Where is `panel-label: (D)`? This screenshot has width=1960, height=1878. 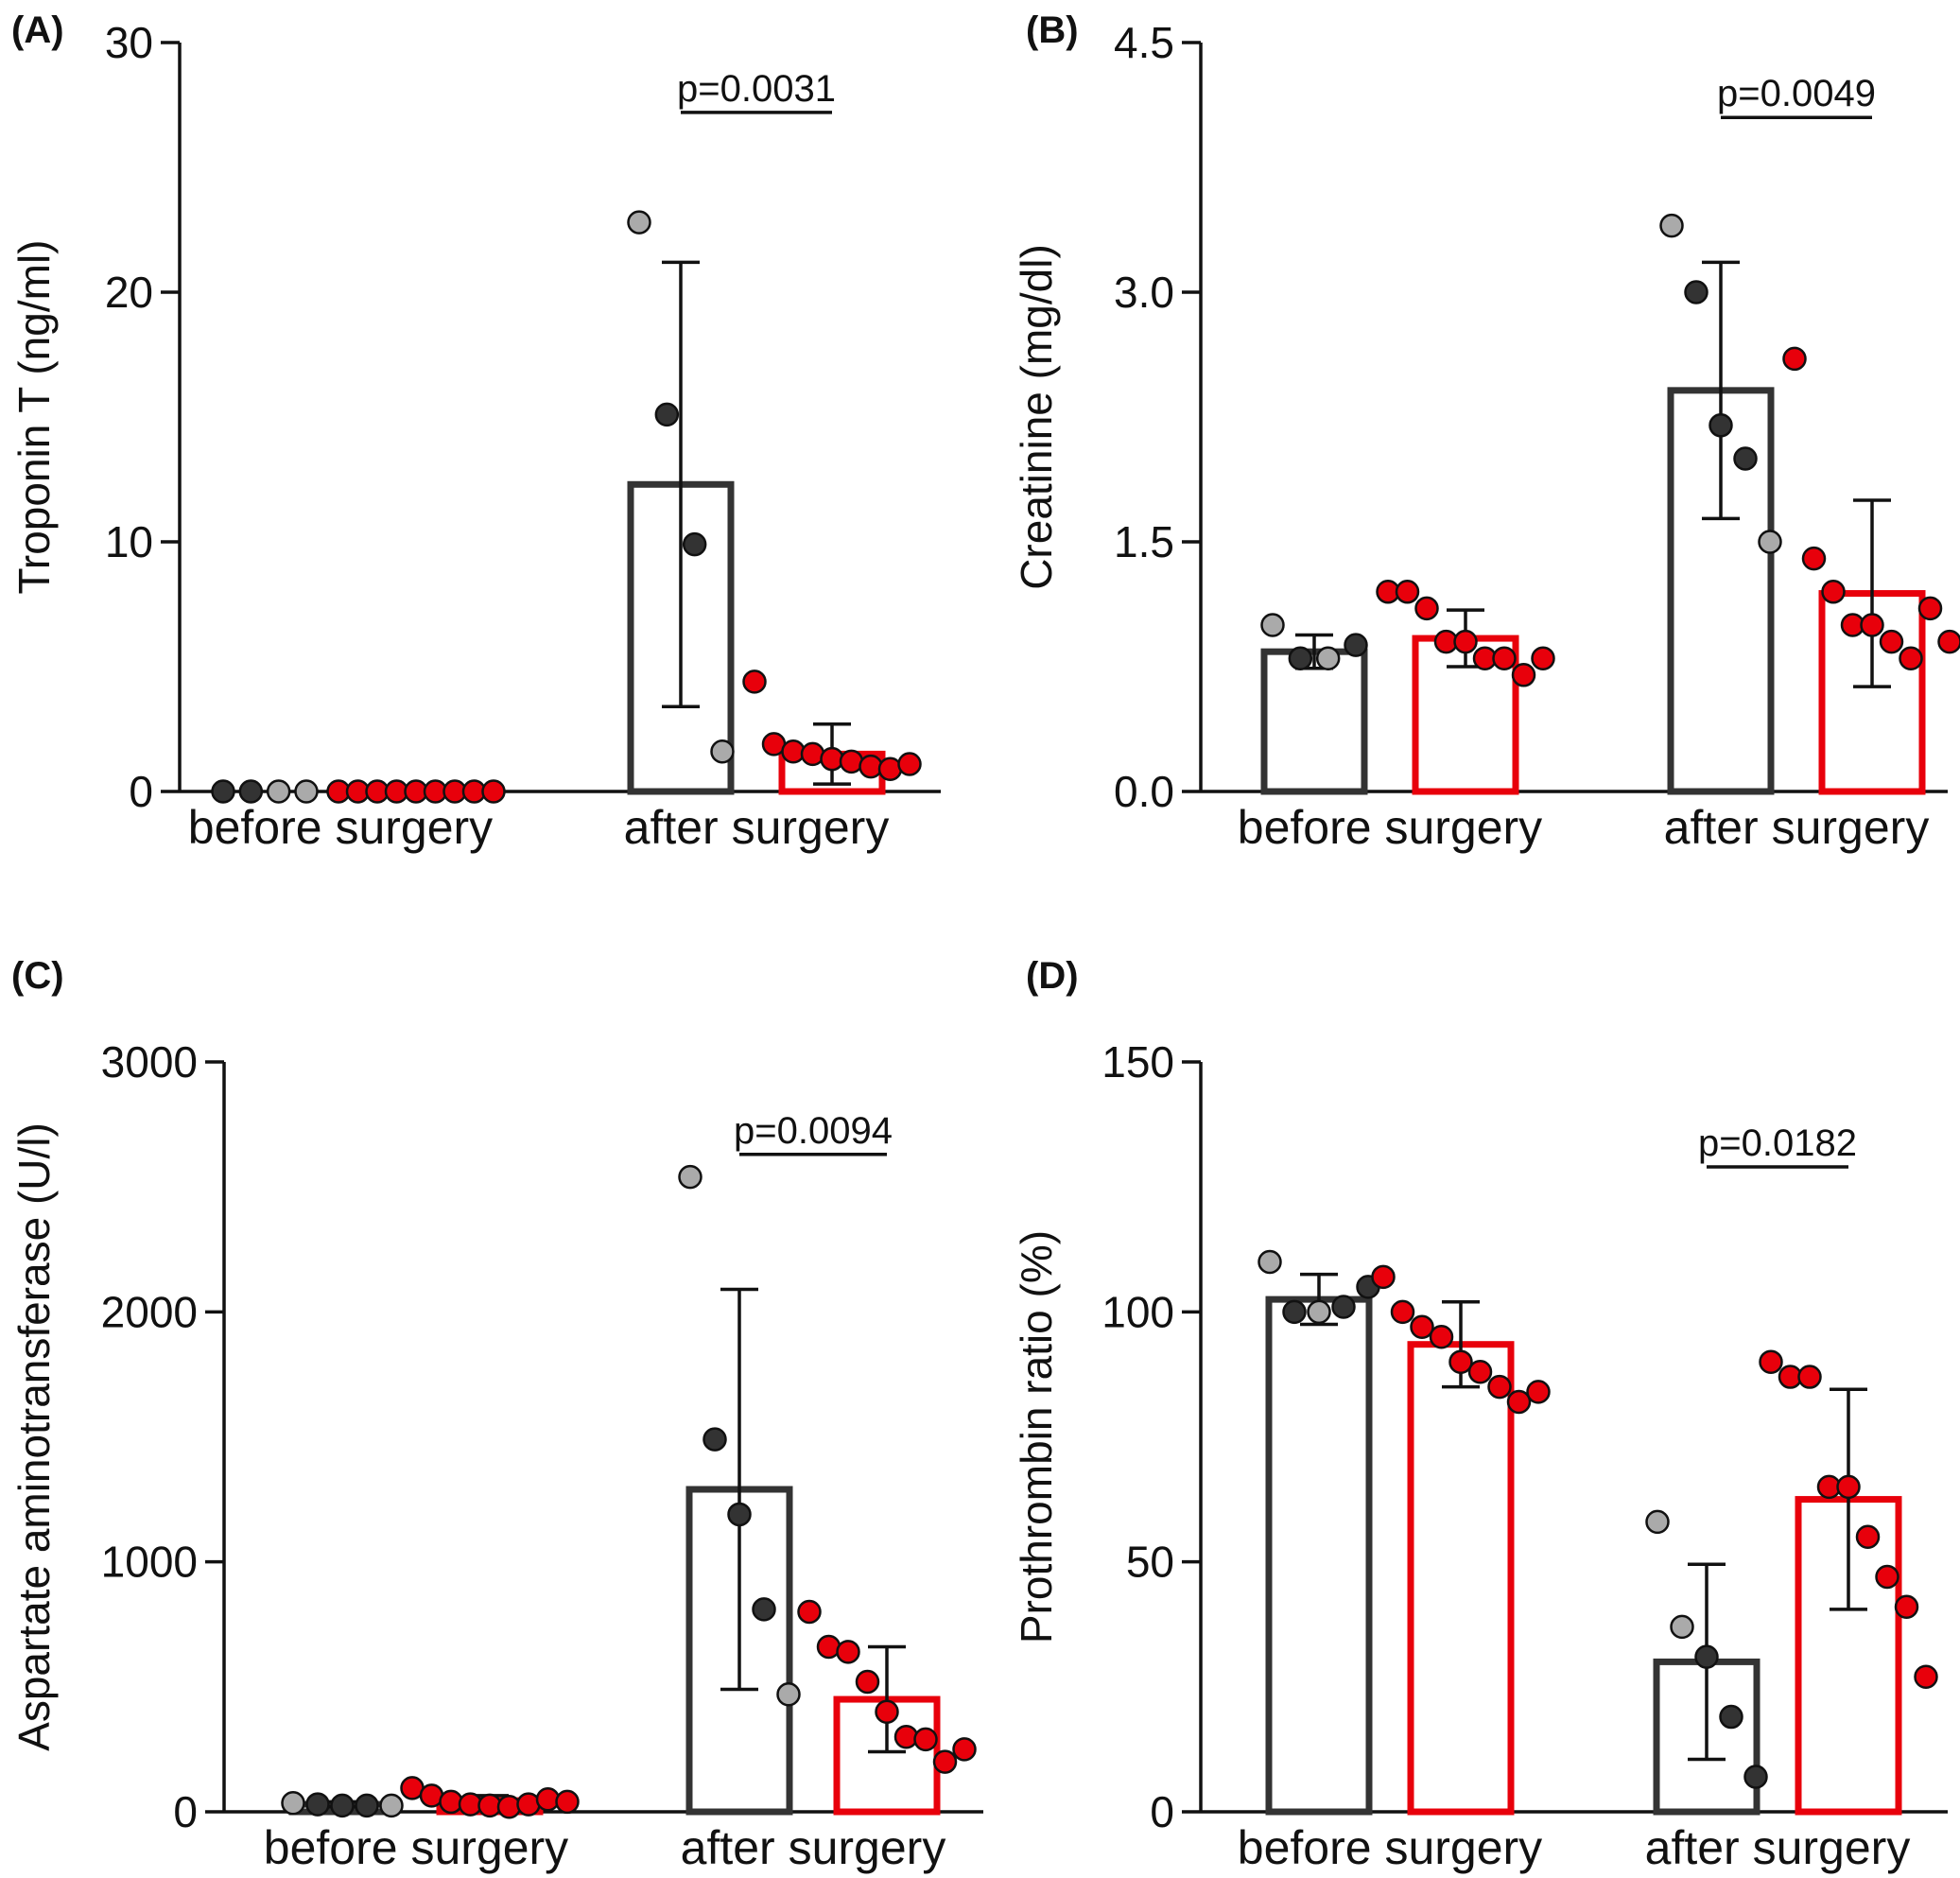
panel-label: (D) is located at coordinates (1053, 976).